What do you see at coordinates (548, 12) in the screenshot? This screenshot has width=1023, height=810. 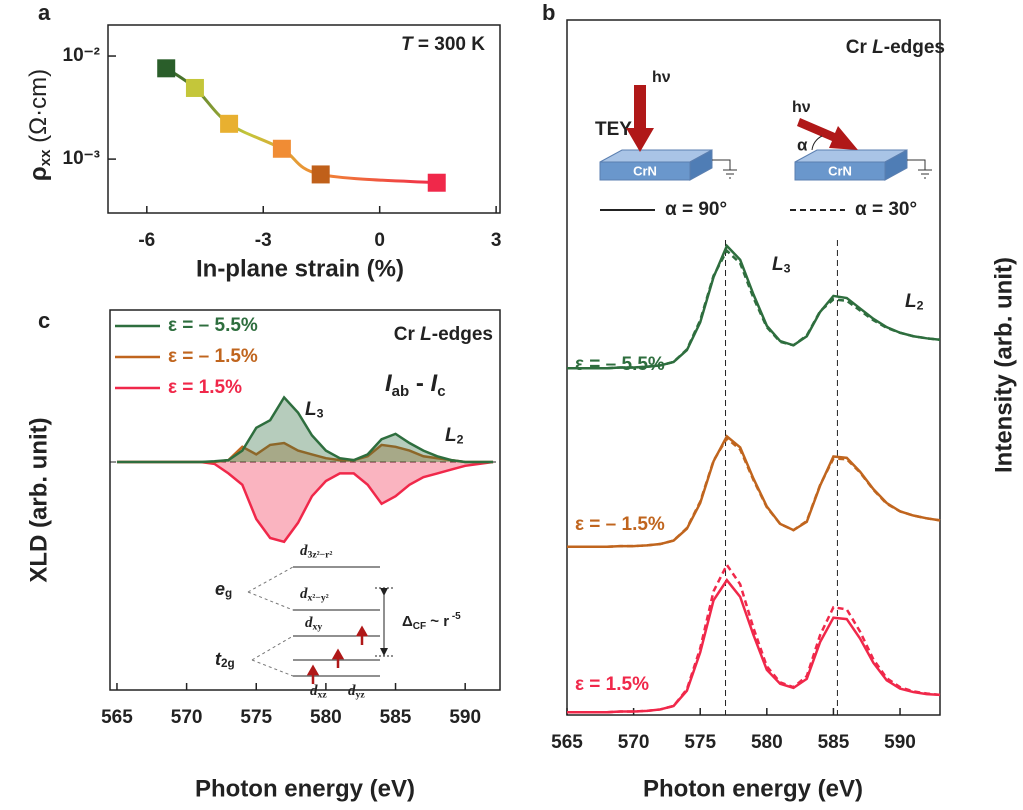 I see `panel-letter: b` at bounding box center [548, 12].